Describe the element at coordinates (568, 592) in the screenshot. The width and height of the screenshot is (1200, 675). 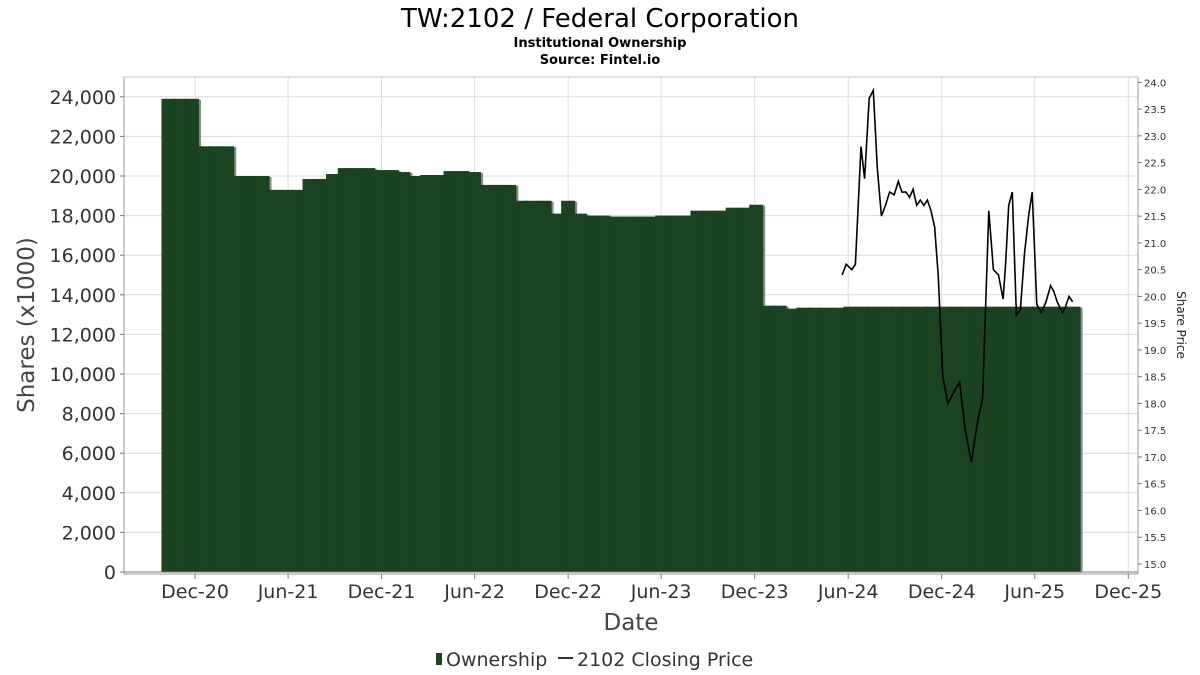
I see `x-tick-label: Dec-22` at that location.